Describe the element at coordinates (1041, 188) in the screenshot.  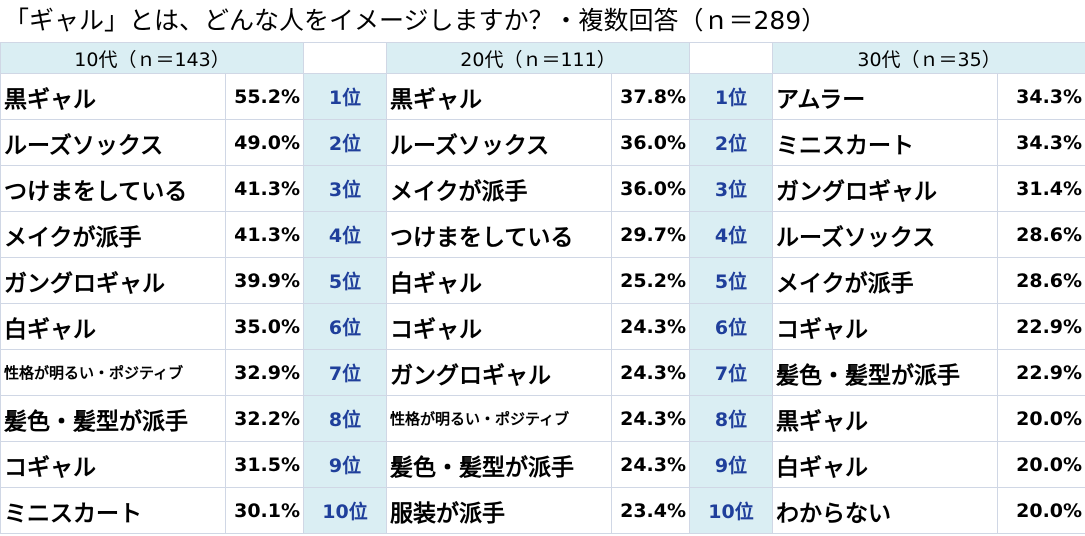
I see `pct-thirties: 31.4%` at that location.